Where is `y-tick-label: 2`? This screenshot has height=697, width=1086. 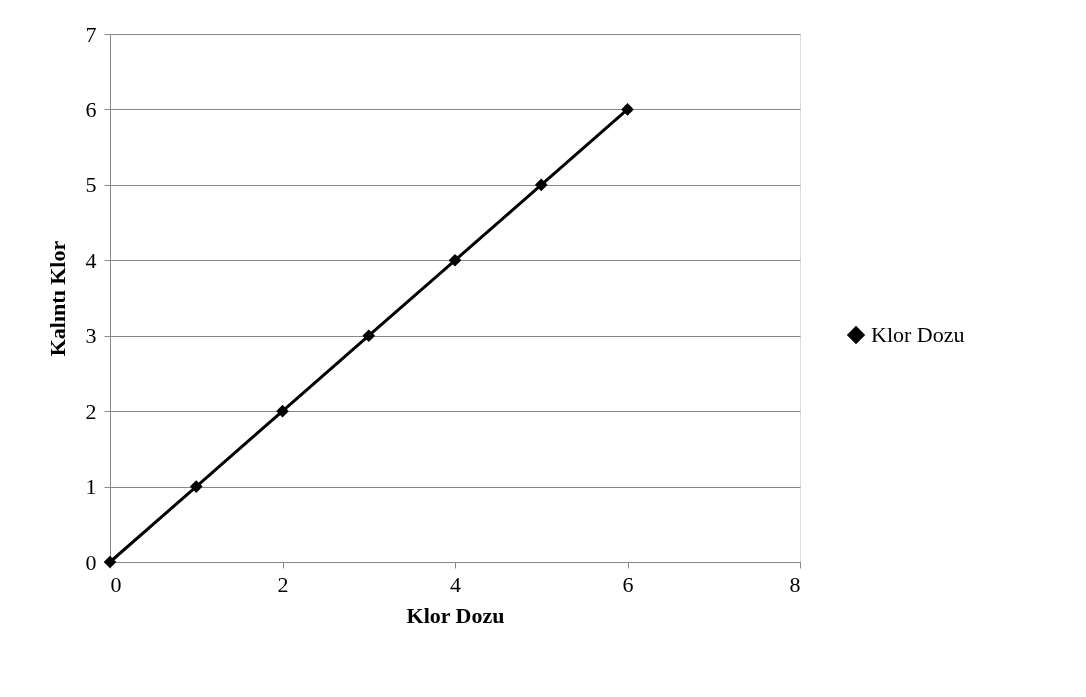
y-tick-label: 2 is located at coordinates (91, 411).